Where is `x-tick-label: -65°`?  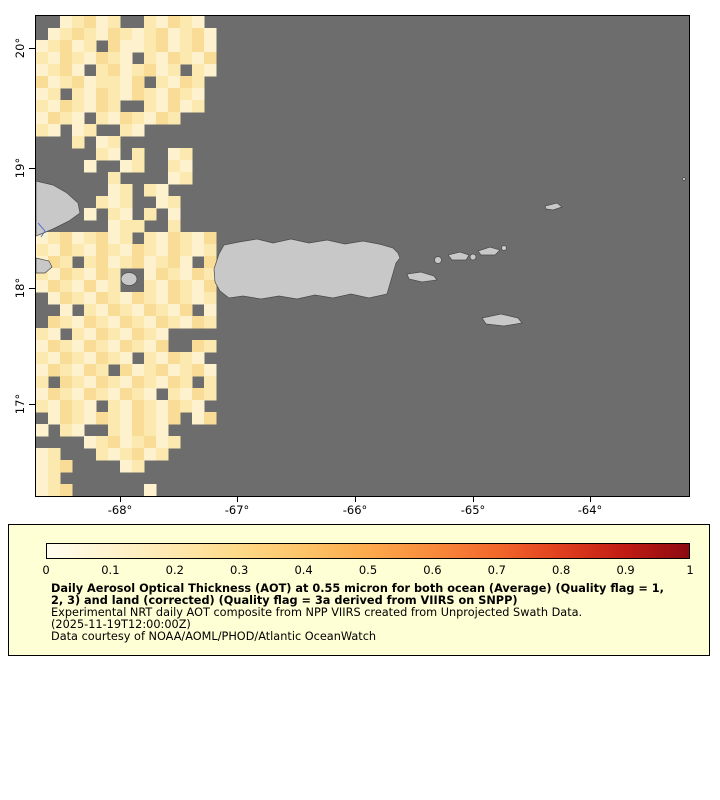
x-tick-label: -65° is located at coordinates (473, 510).